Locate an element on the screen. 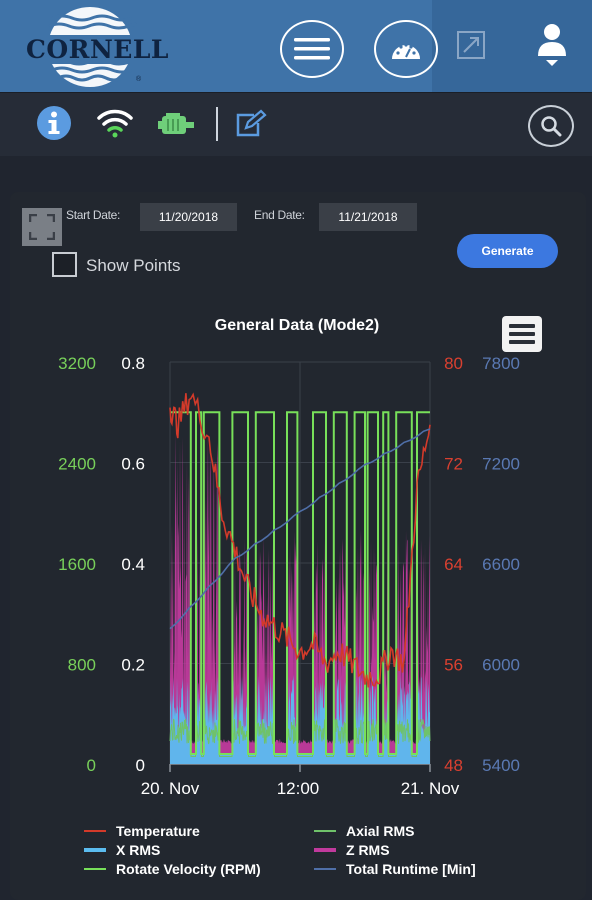  start-date-field: 11/20/2018 is located at coordinates (188, 217).